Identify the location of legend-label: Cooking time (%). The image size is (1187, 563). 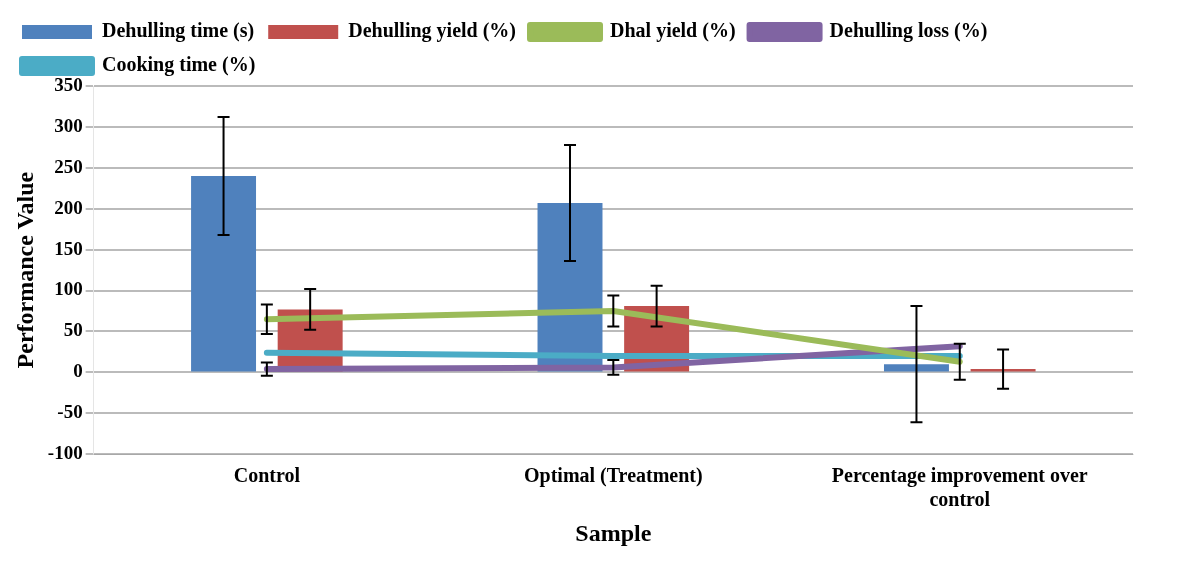
(179, 65).